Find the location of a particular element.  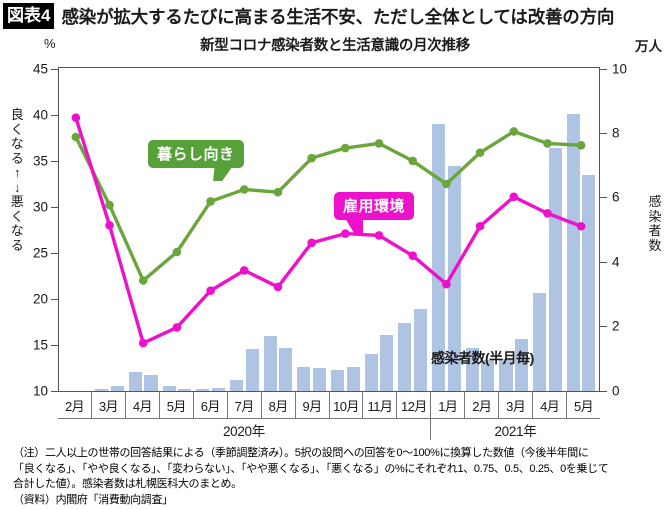

right-y-tick-label: 10 is located at coordinates (620, 68).